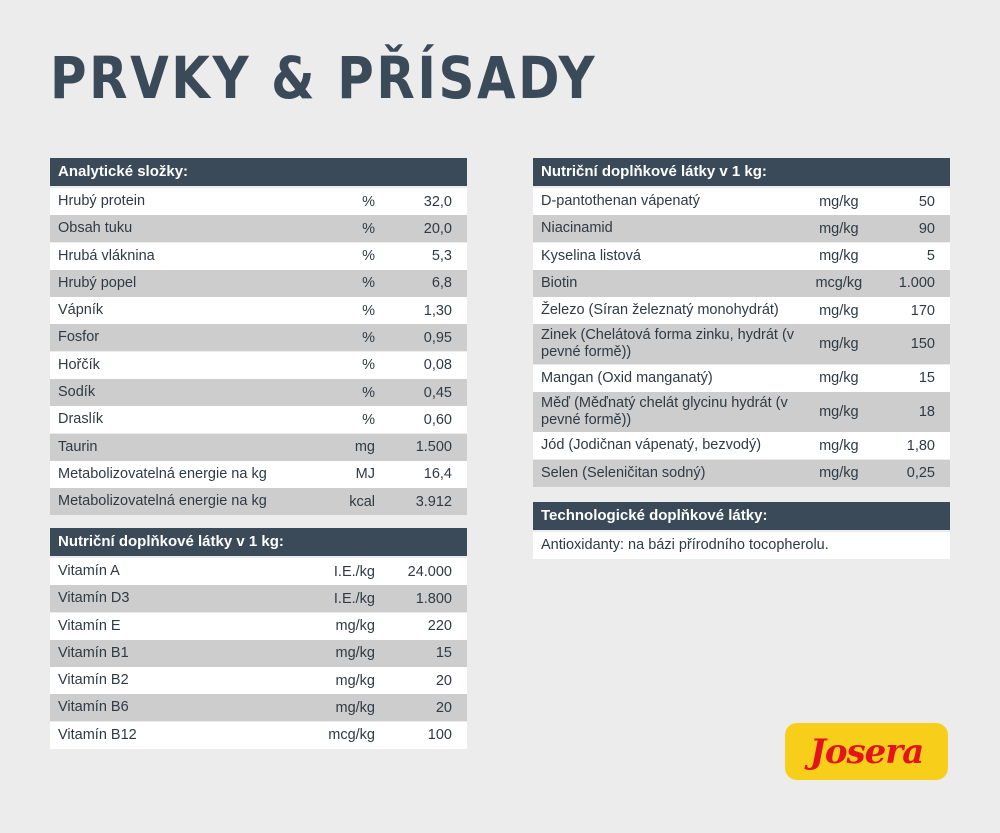  I want to click on row-value: 220, so click(439, 626).